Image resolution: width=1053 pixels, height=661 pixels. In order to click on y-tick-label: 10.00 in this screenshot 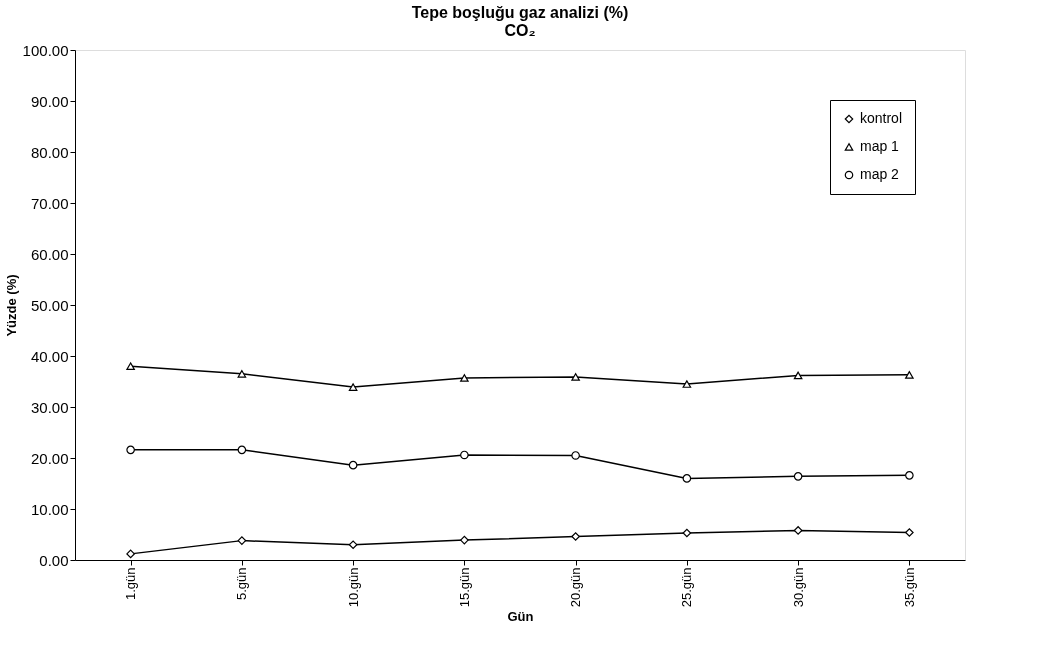, I will do `click(49, 509)`.